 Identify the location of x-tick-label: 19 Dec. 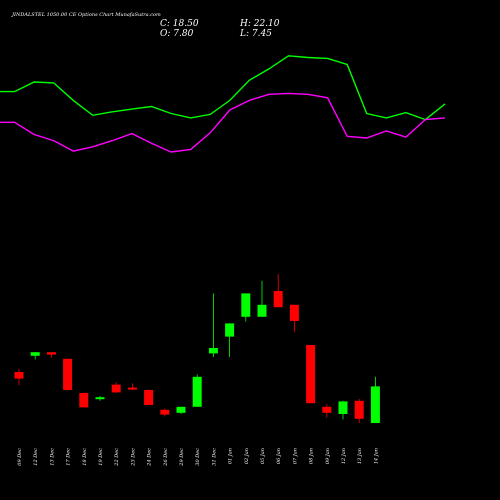
(101, 457).